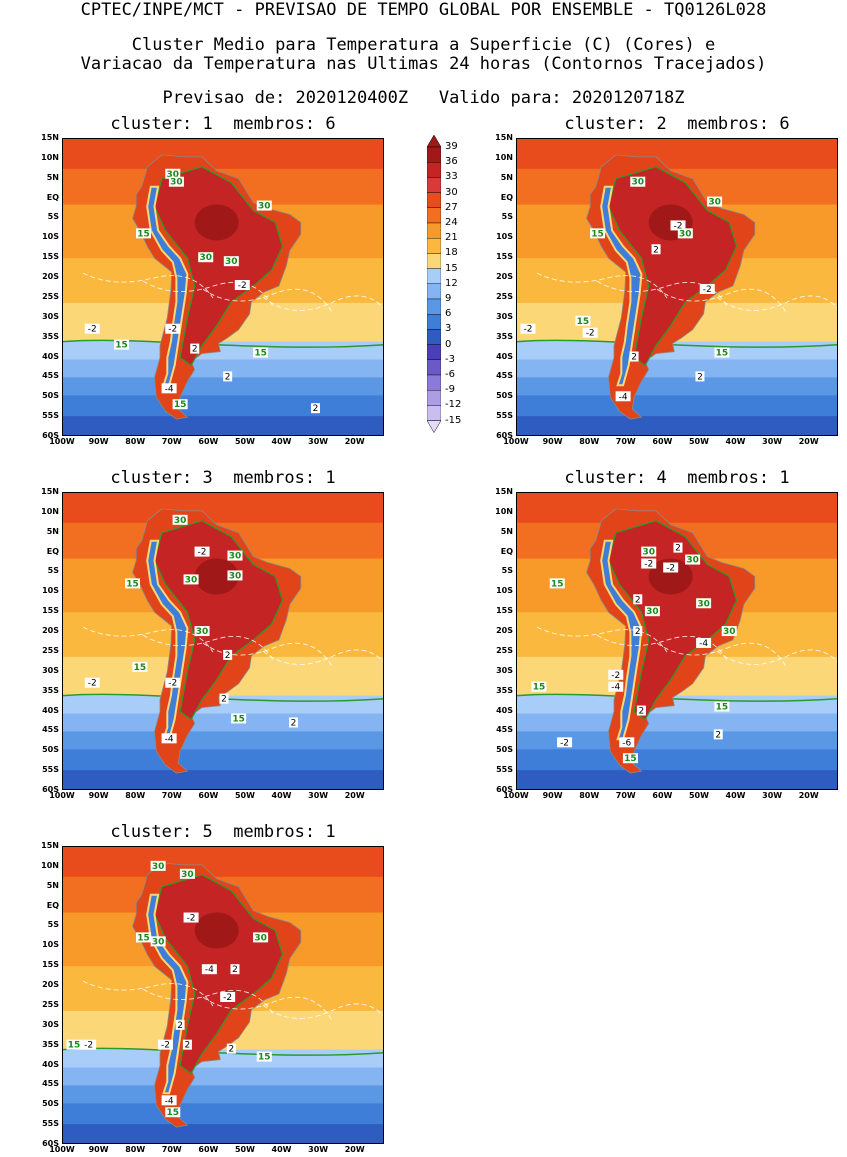  Describe the element at coordinates (625, 795) in the screenshot. I see `longitude-label: 70W` at that location.